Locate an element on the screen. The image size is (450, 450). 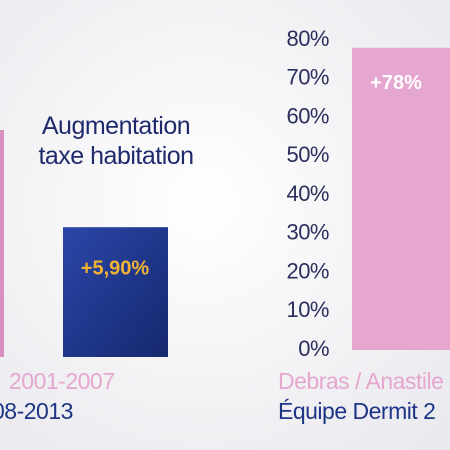
y-tick-label: 40% is located at coordinates (307, 193).